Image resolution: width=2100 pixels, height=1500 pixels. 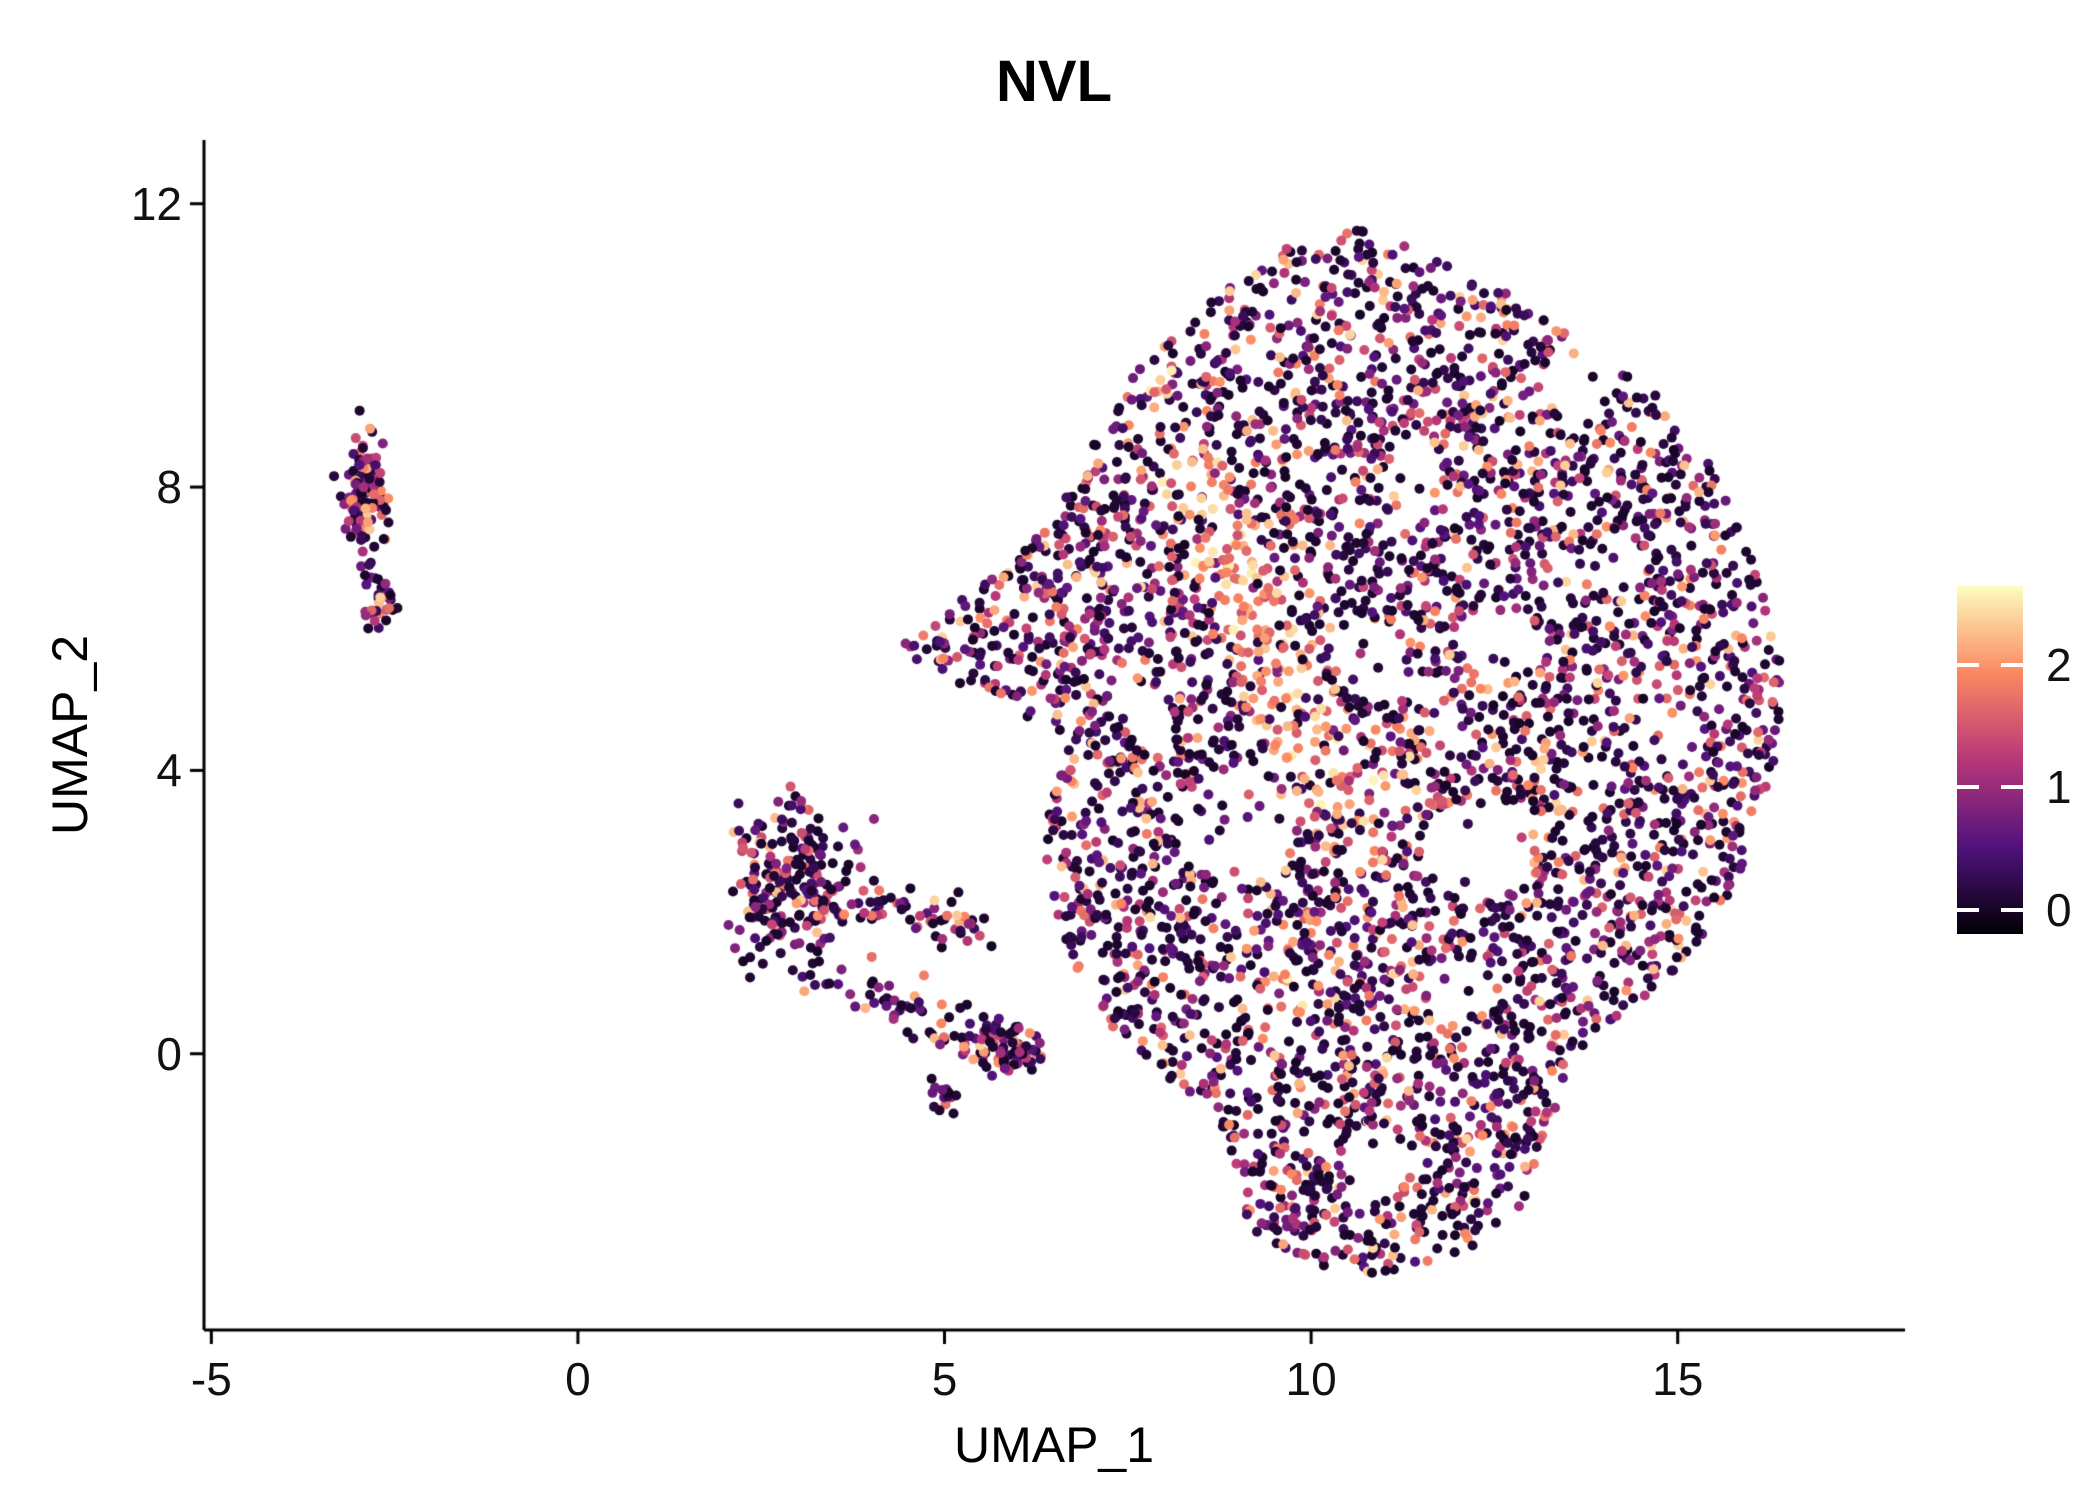 What do you see at coordinates (1311, 1379) in the screenshot?
I see `x-tick-label: 10` at bounding box center [1311, 1379].